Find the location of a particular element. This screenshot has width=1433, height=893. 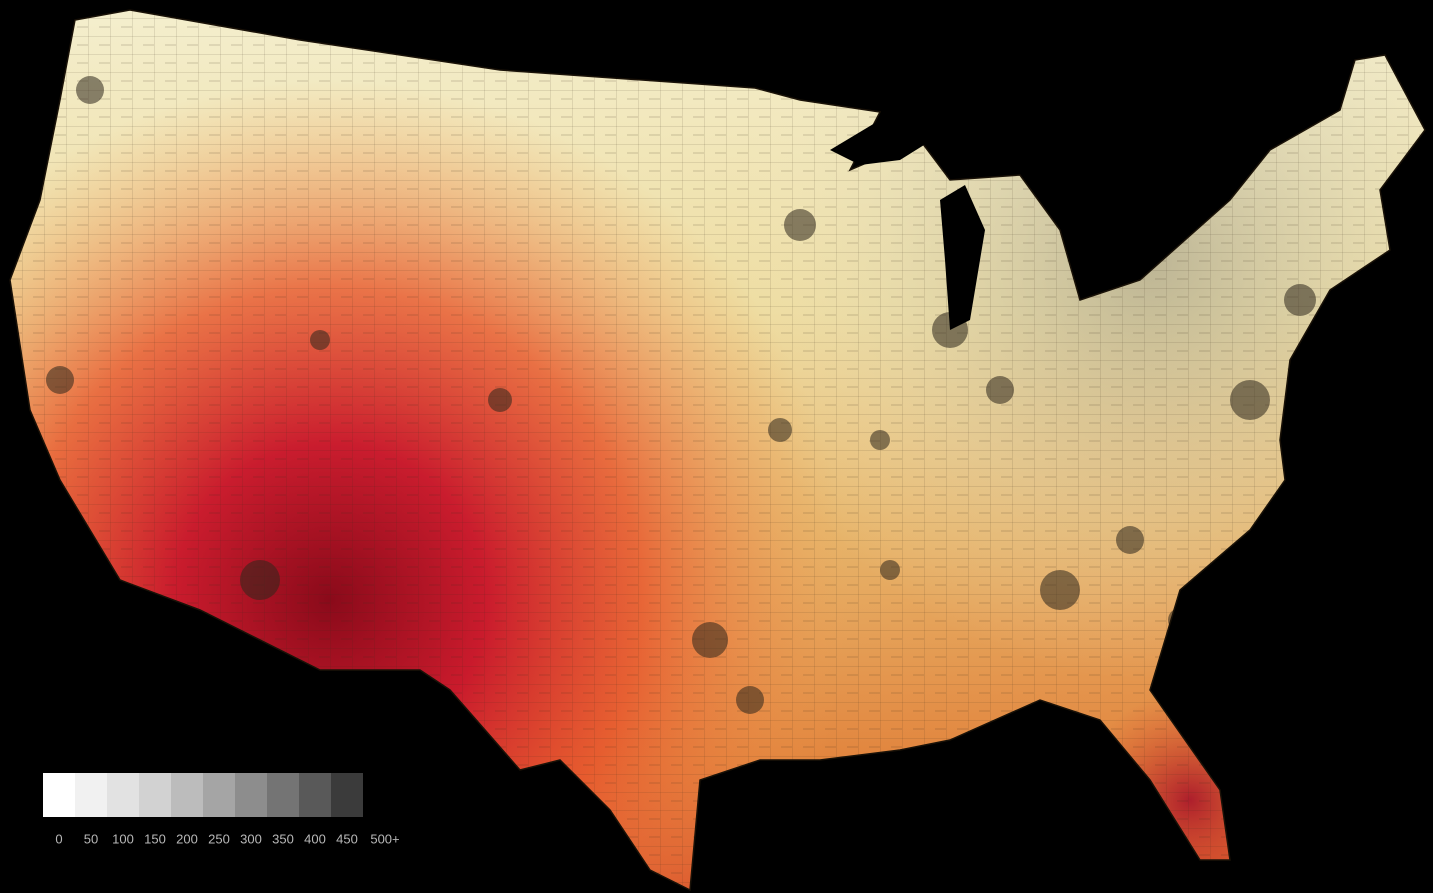

legend-tick-label: 300 is located at coordinates (251, 838).